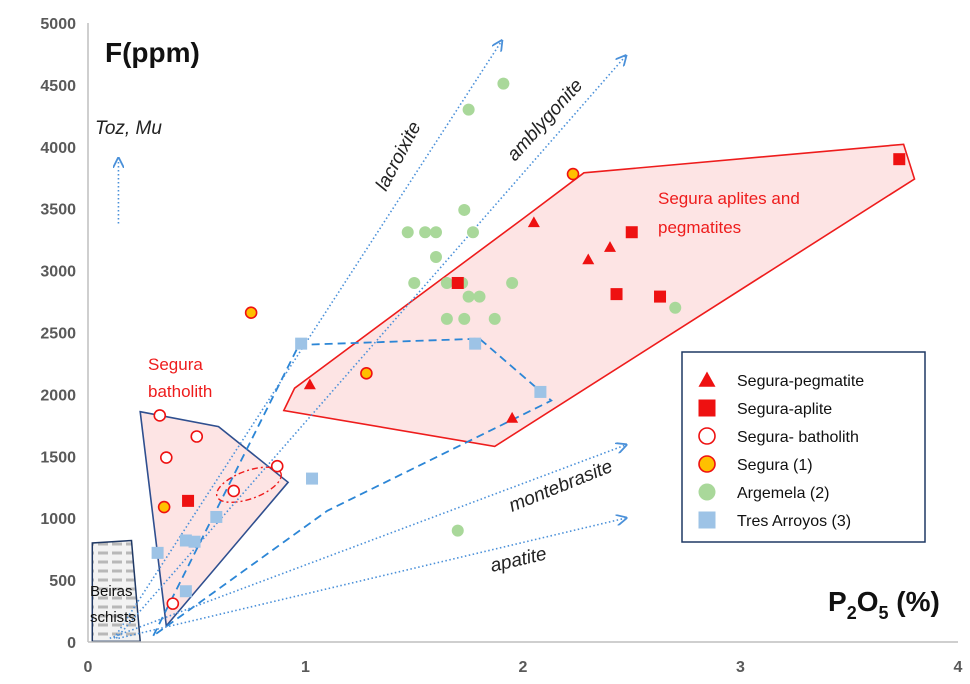 The width and height of the screenshot is (970, 684). What do you see at coordinates (800, 381) in the screenshot?
I see `legend-label-segura-pegmatite: Segura-pegmatite` at bounding box center [800, 381].